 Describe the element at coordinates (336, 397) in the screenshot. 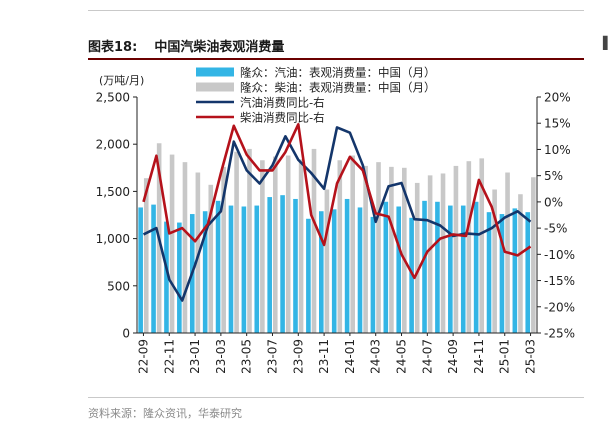

I see `footer-rule` at that location.